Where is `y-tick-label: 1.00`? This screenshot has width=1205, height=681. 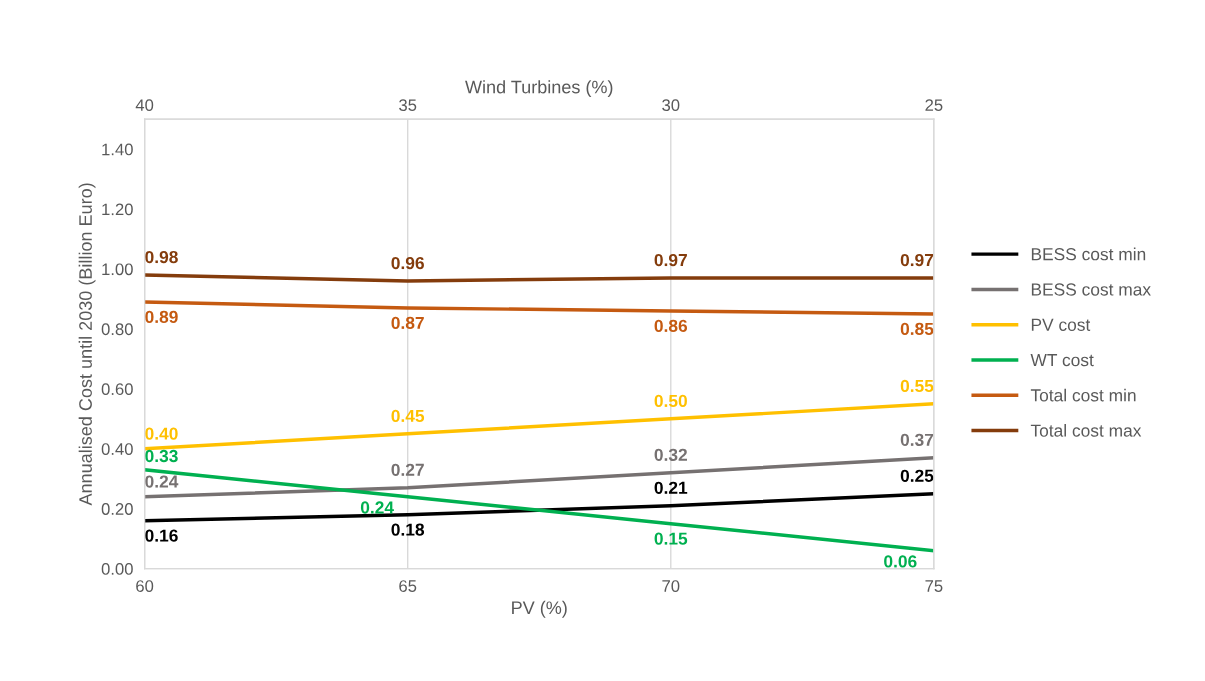 y-tick-label: 1.00 is located at coordinates (117, 269).